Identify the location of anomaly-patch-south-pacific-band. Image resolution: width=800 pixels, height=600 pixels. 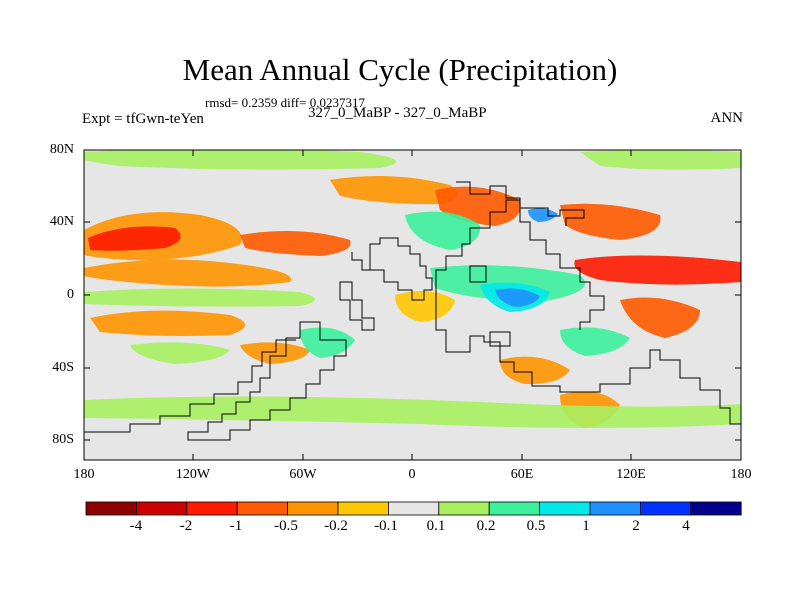
(167, 323).